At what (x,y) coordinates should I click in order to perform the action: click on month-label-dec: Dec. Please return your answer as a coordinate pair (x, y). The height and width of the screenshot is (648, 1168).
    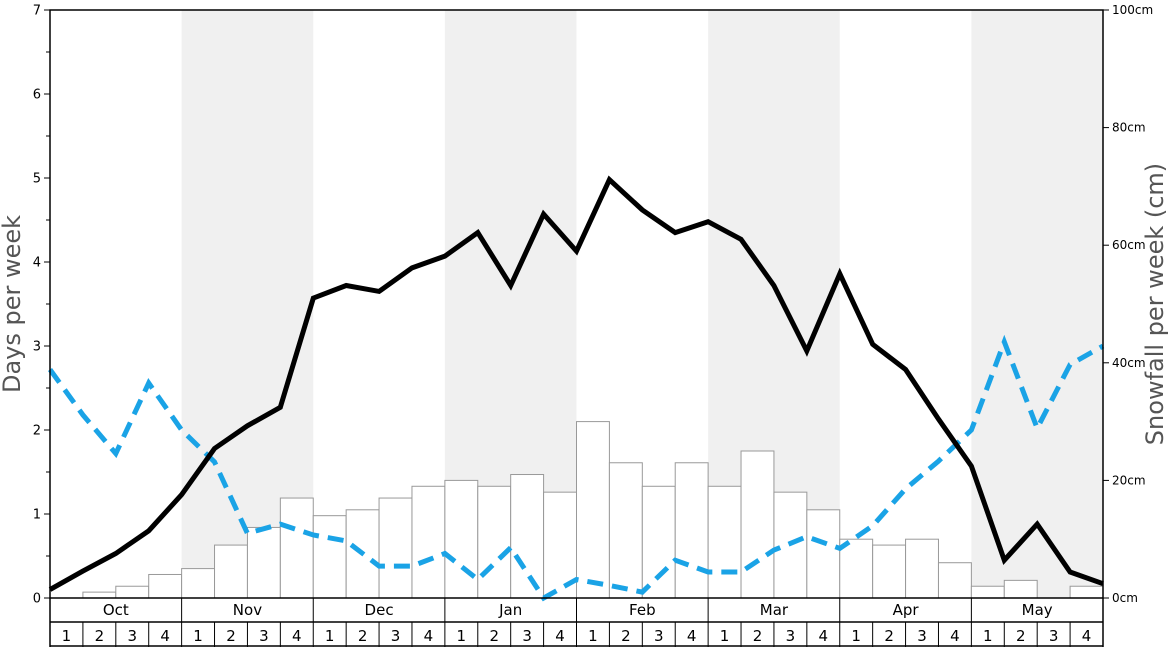
    Looking at the image, I should click on (379, 610).